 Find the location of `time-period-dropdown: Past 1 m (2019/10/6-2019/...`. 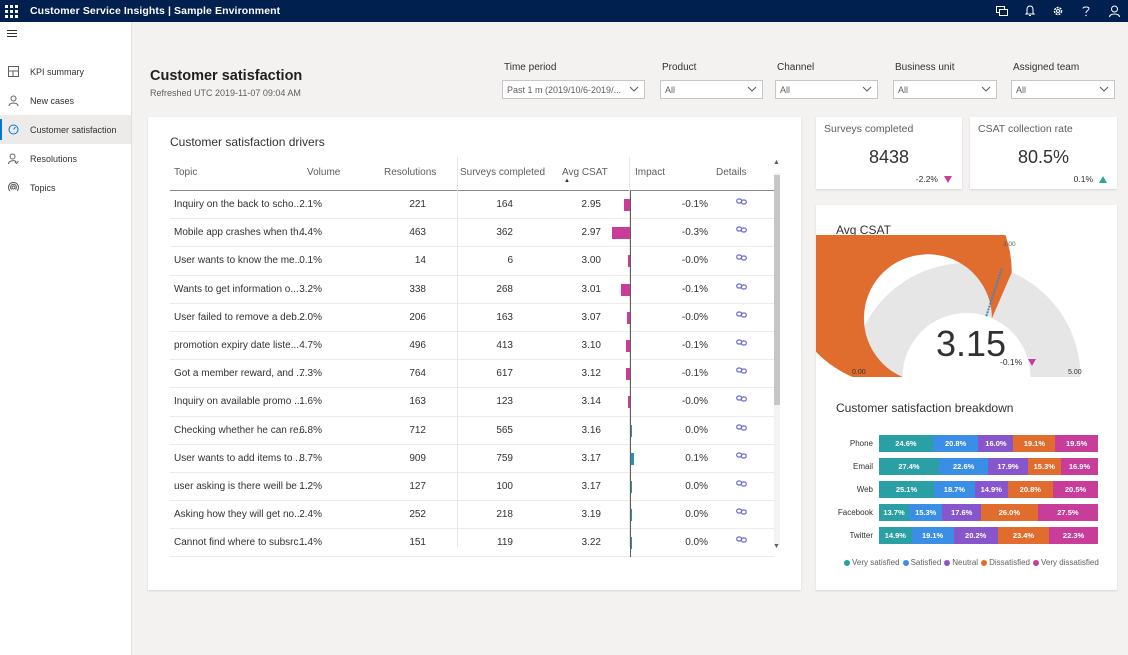

time-period-dropdown: Past 1 m (2019/10/6-2019/... is located at coordinates (573, 89).